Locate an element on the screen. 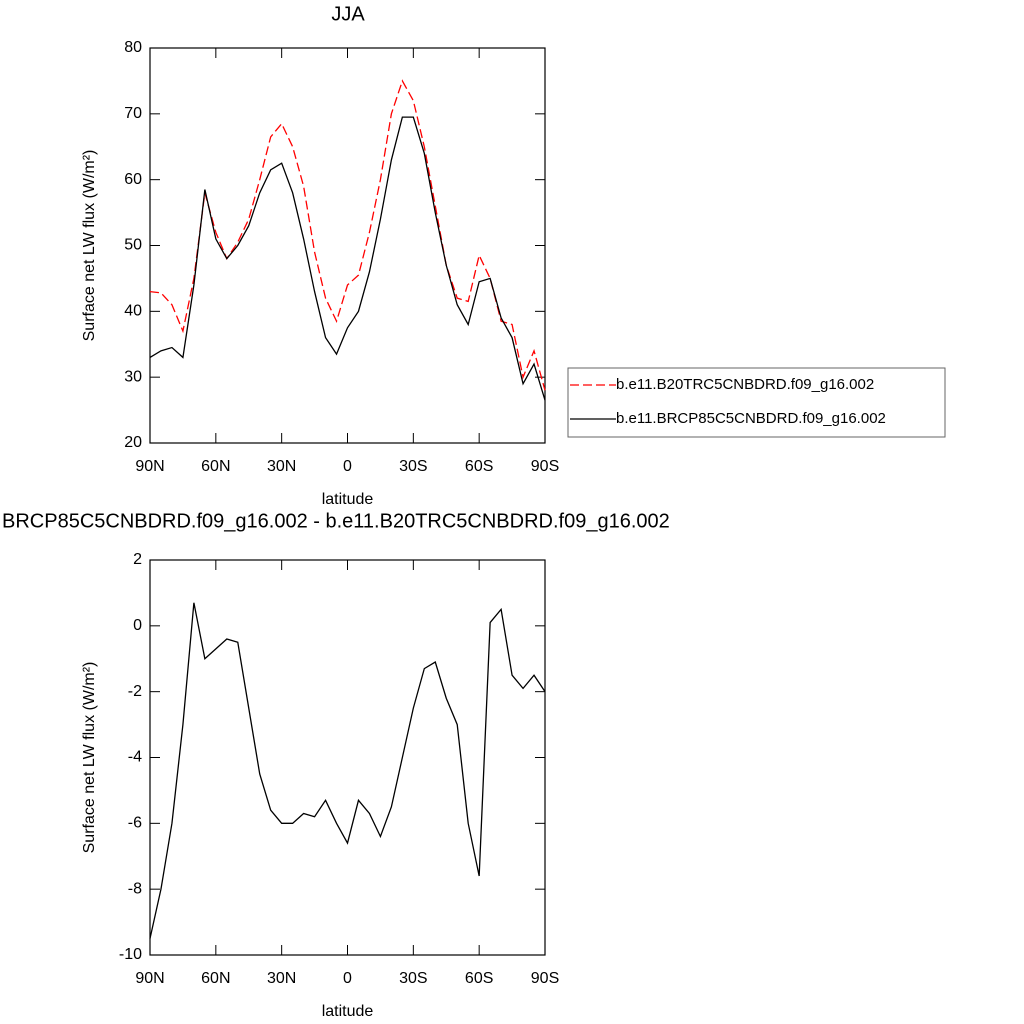 This screenshot has width=1024, height=1024. y-tick-label: -6 is located at coordinates (135, 823).